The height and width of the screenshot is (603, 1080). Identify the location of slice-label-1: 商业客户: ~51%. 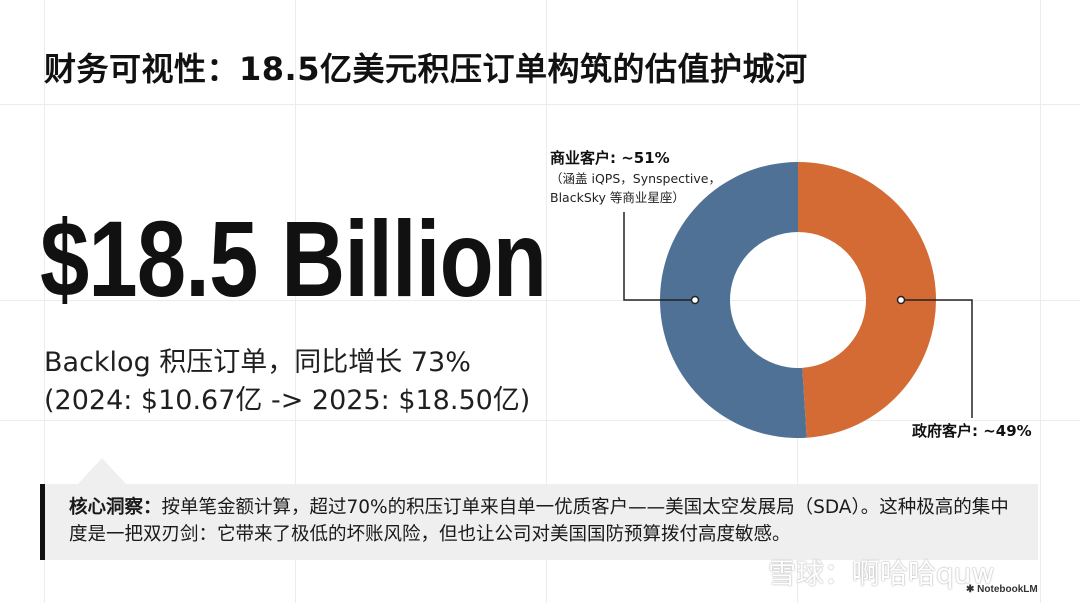
(610, 158).